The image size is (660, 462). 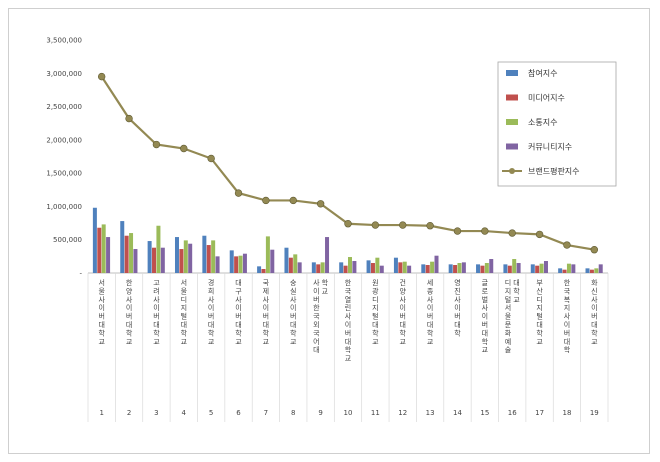 I want to click on rank-label: 12, so click(x=402, y=413).